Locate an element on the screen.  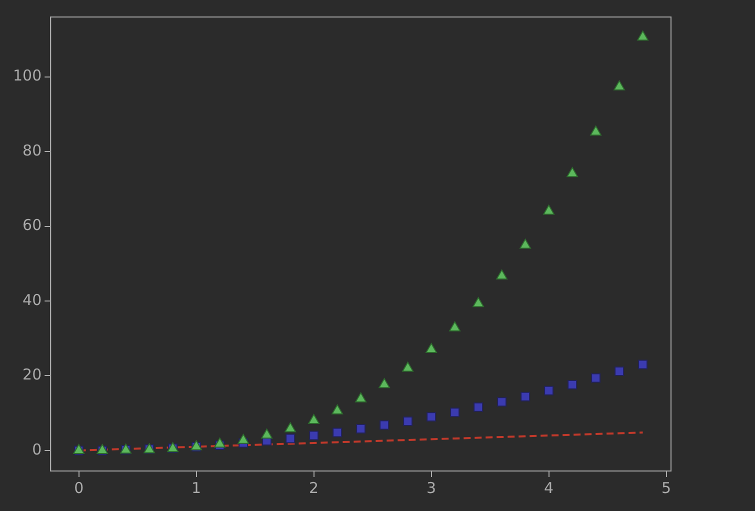
x-tick-label: 5 is located at coordinates (667, 487).